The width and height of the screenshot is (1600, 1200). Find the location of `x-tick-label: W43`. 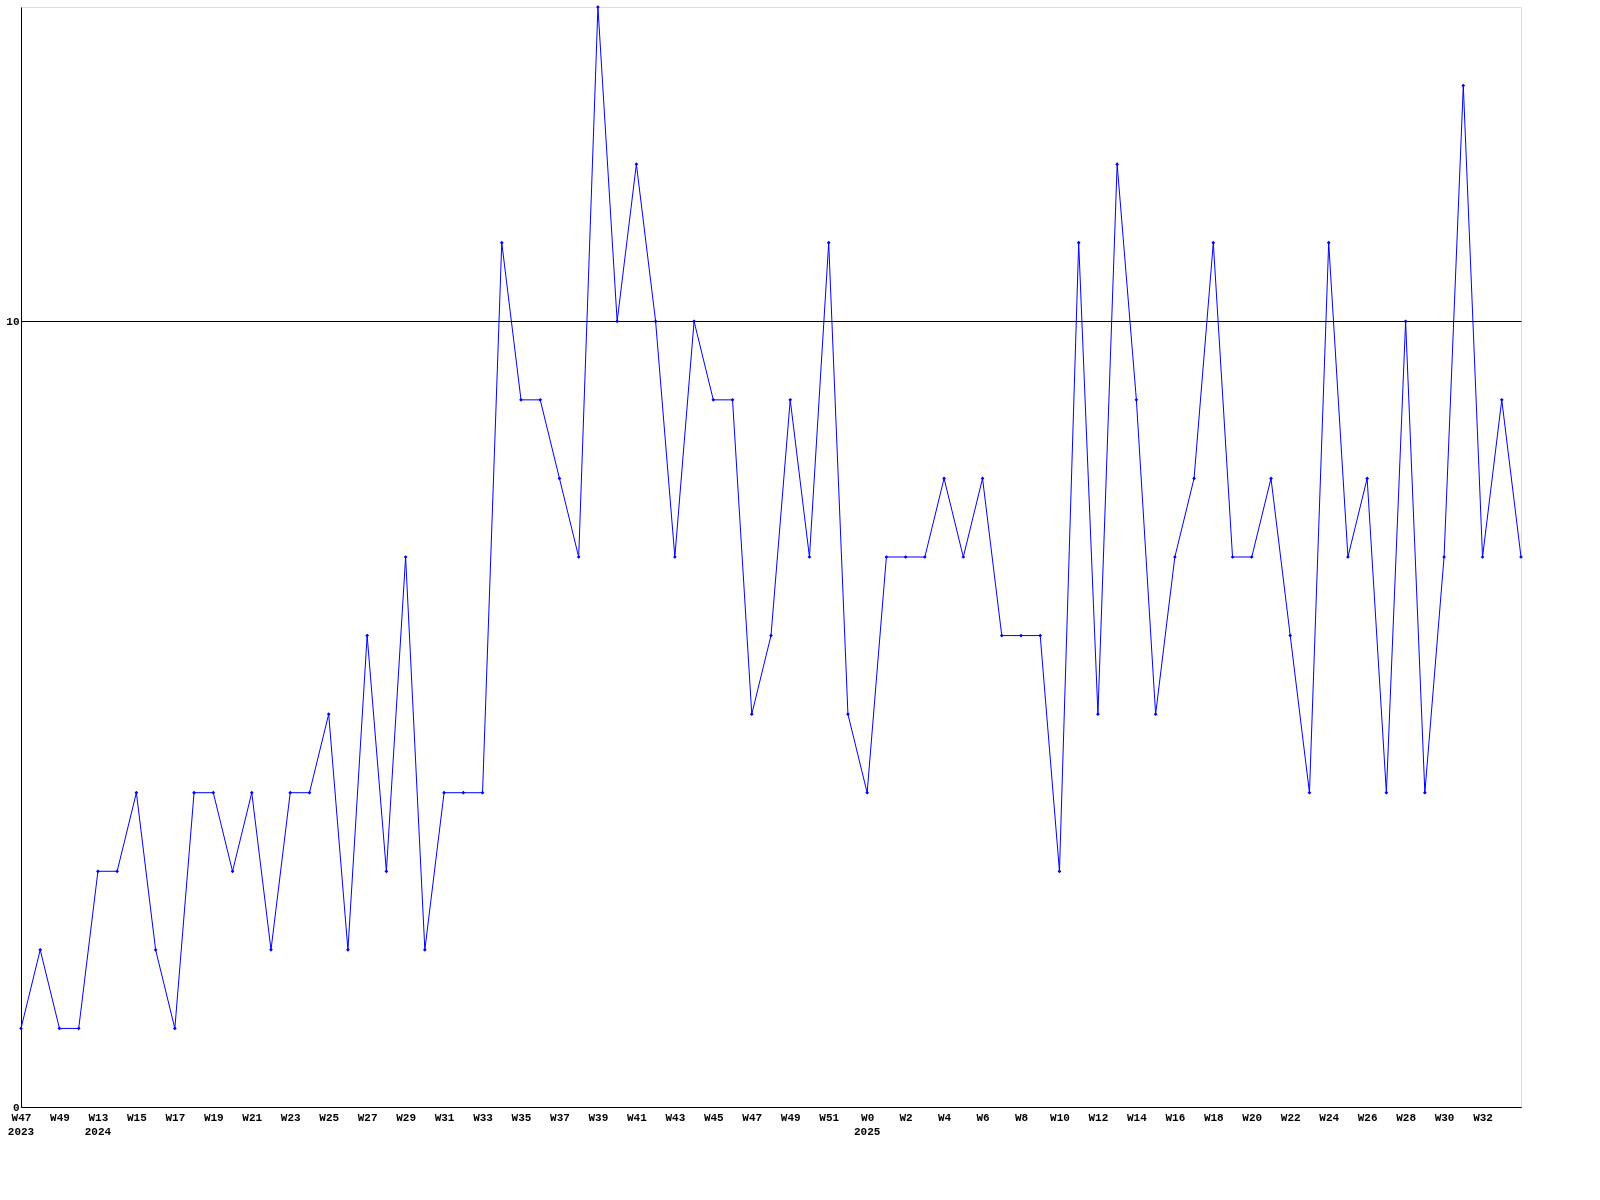

x-tick-label: W43 is located at coordinates (675, 1117).